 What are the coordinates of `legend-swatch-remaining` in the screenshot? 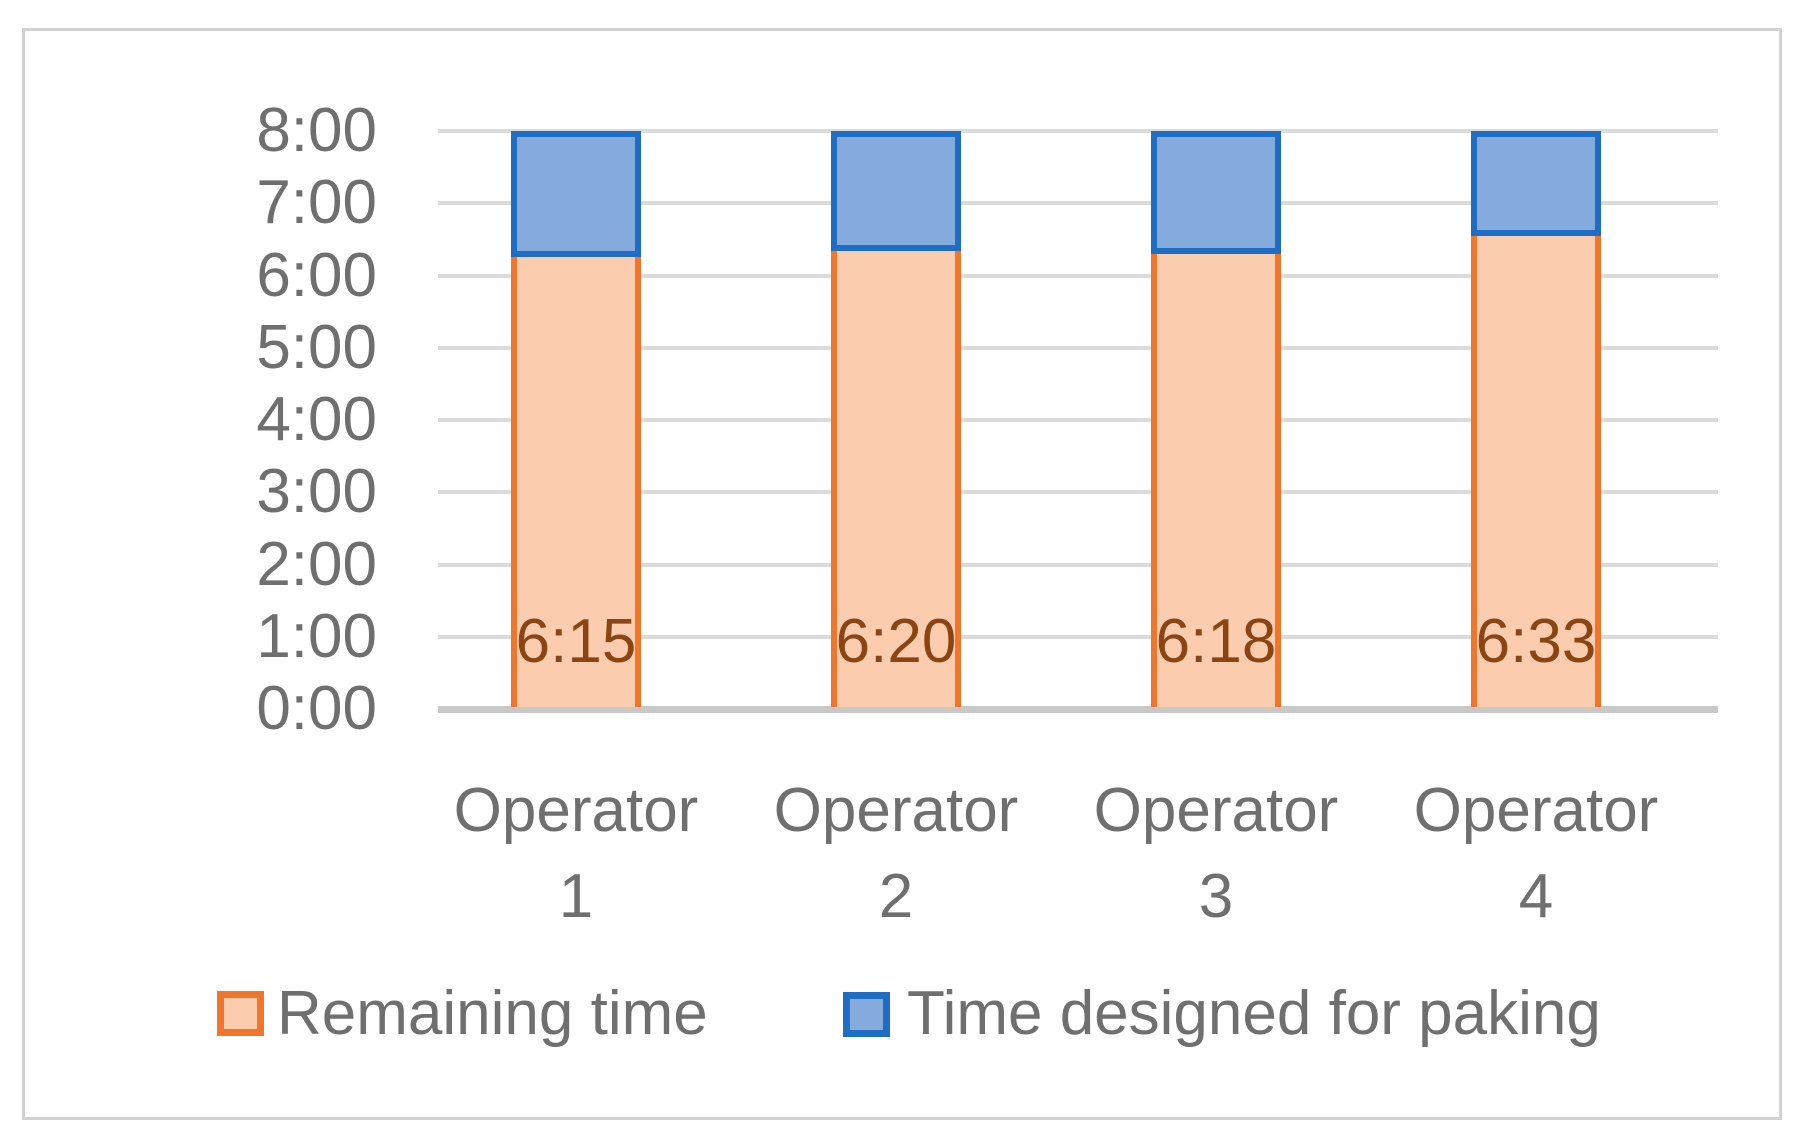 It's located at (240, 1013).